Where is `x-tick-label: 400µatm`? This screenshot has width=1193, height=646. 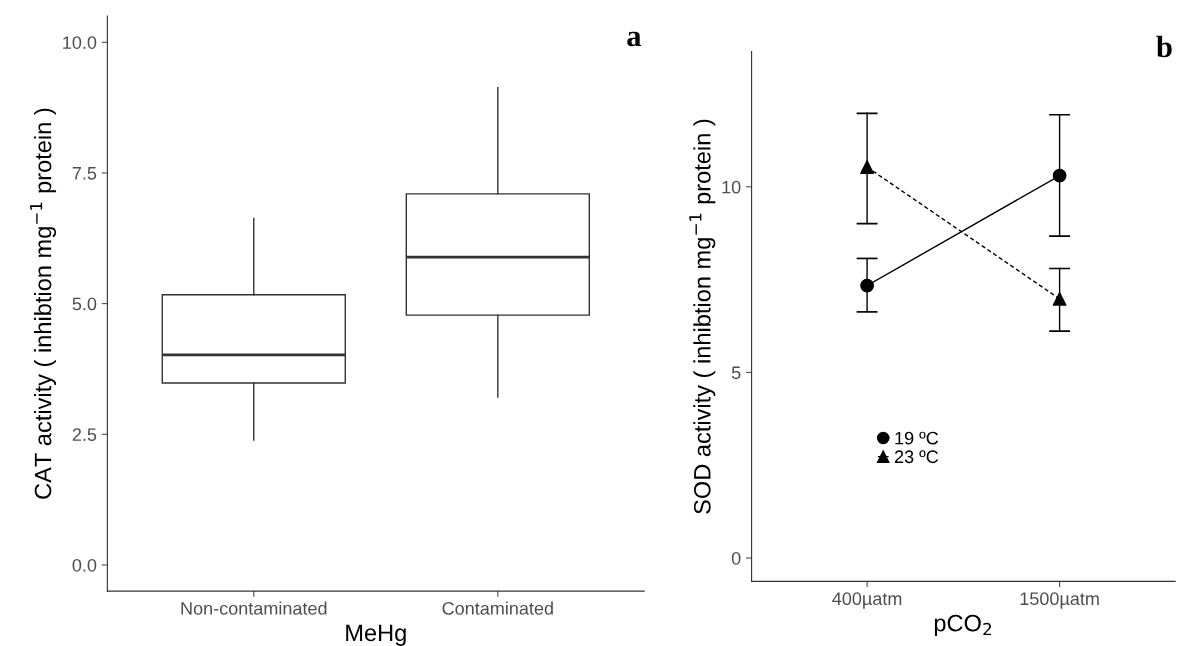 x-tick-label: 400µatm is located at coordinates (867, 600).